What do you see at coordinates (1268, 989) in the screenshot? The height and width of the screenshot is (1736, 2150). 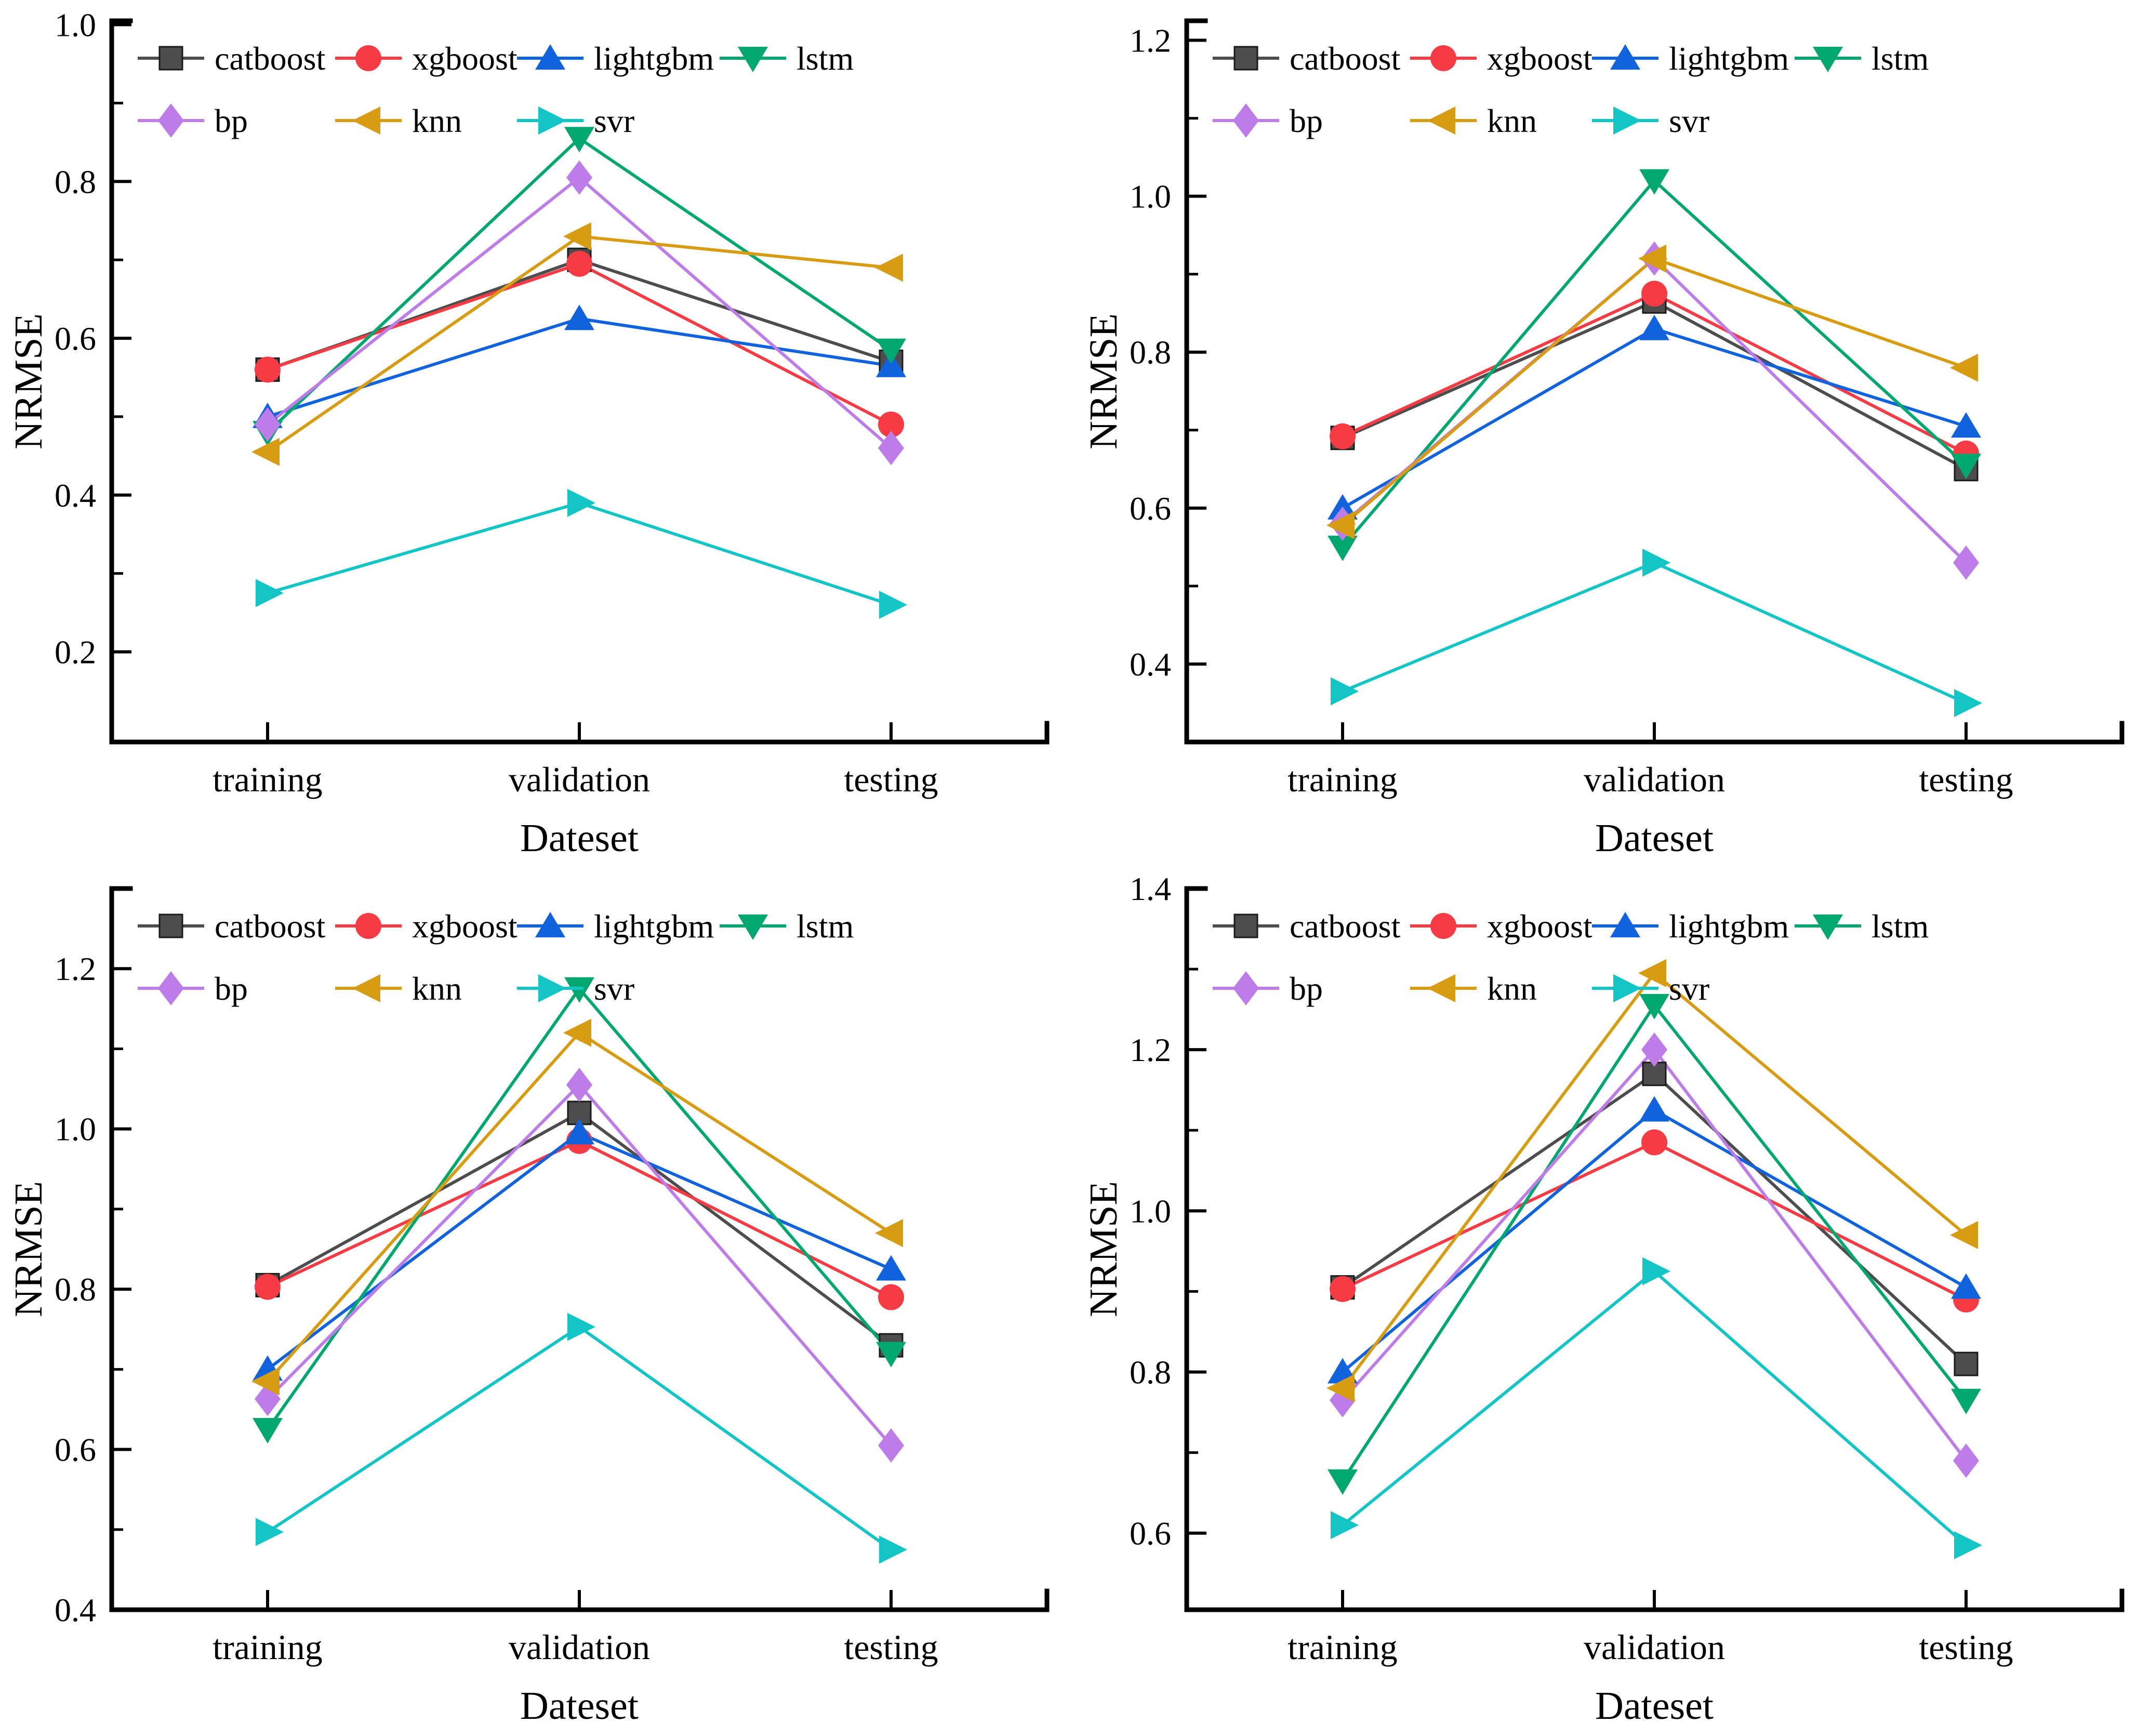 I see `legend-entry-bp: bp` at bounding box center [1268, 989].